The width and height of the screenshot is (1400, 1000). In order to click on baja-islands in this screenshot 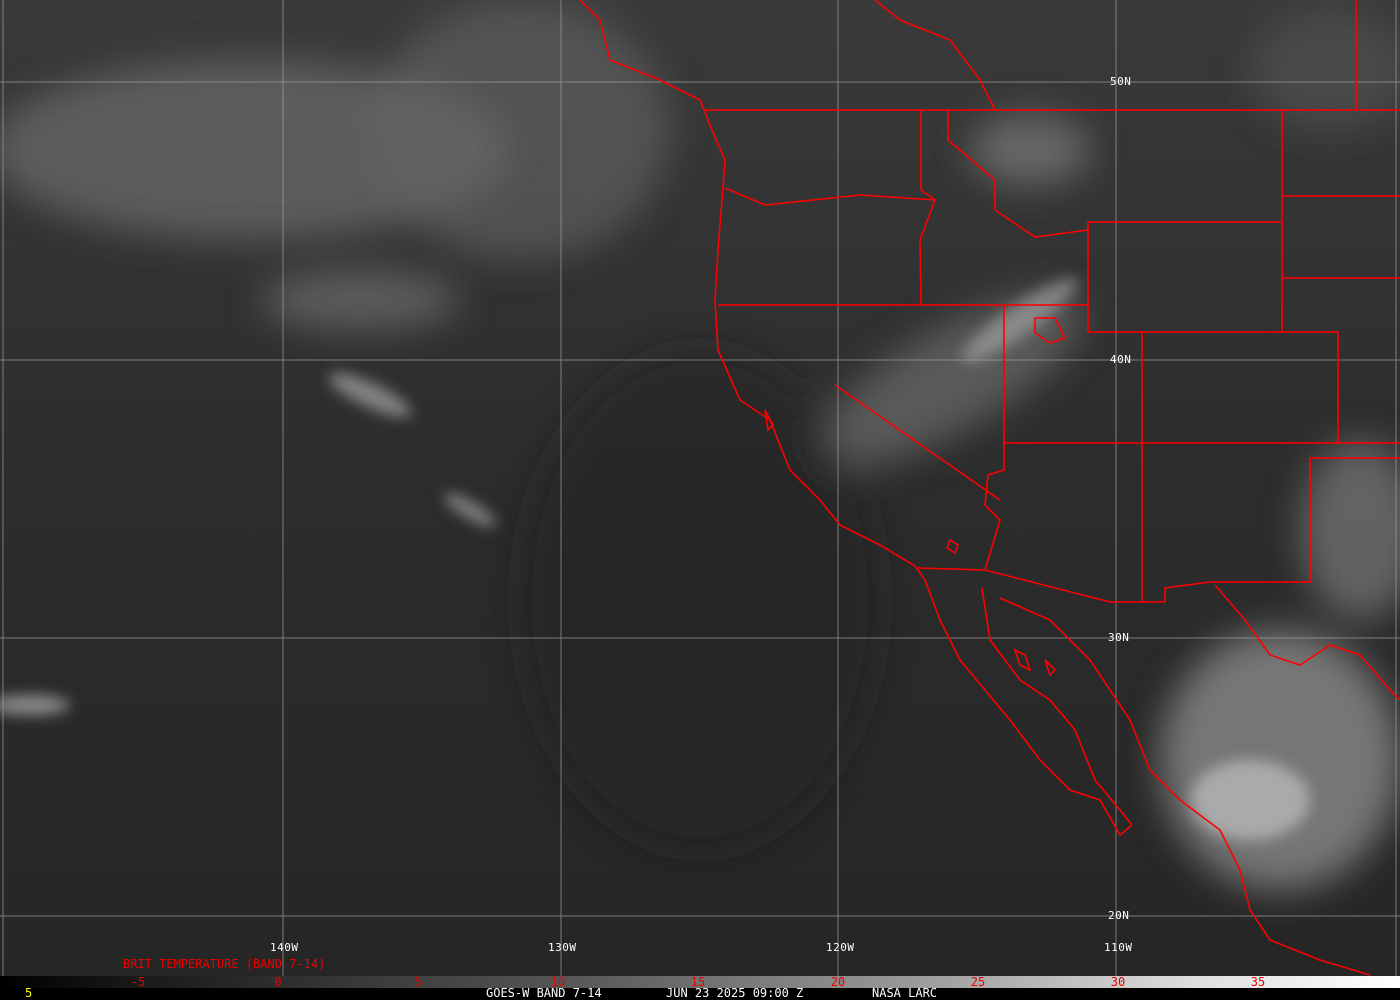, I will do `click(915, 497)`.